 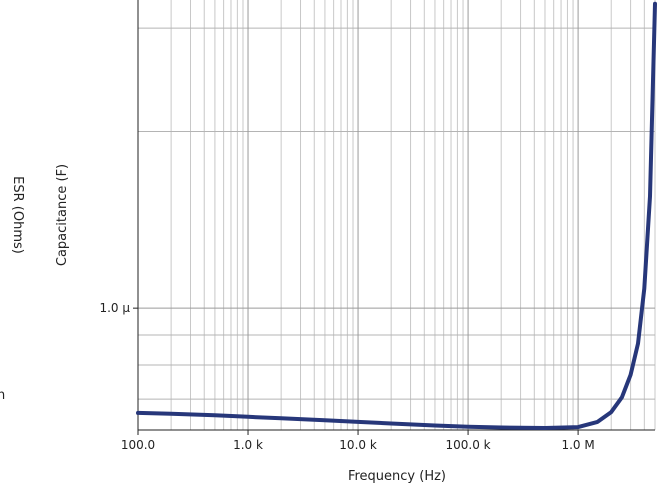 I want to click on x-axis-title: Frequency (Hz), so click(x=397, y=476).